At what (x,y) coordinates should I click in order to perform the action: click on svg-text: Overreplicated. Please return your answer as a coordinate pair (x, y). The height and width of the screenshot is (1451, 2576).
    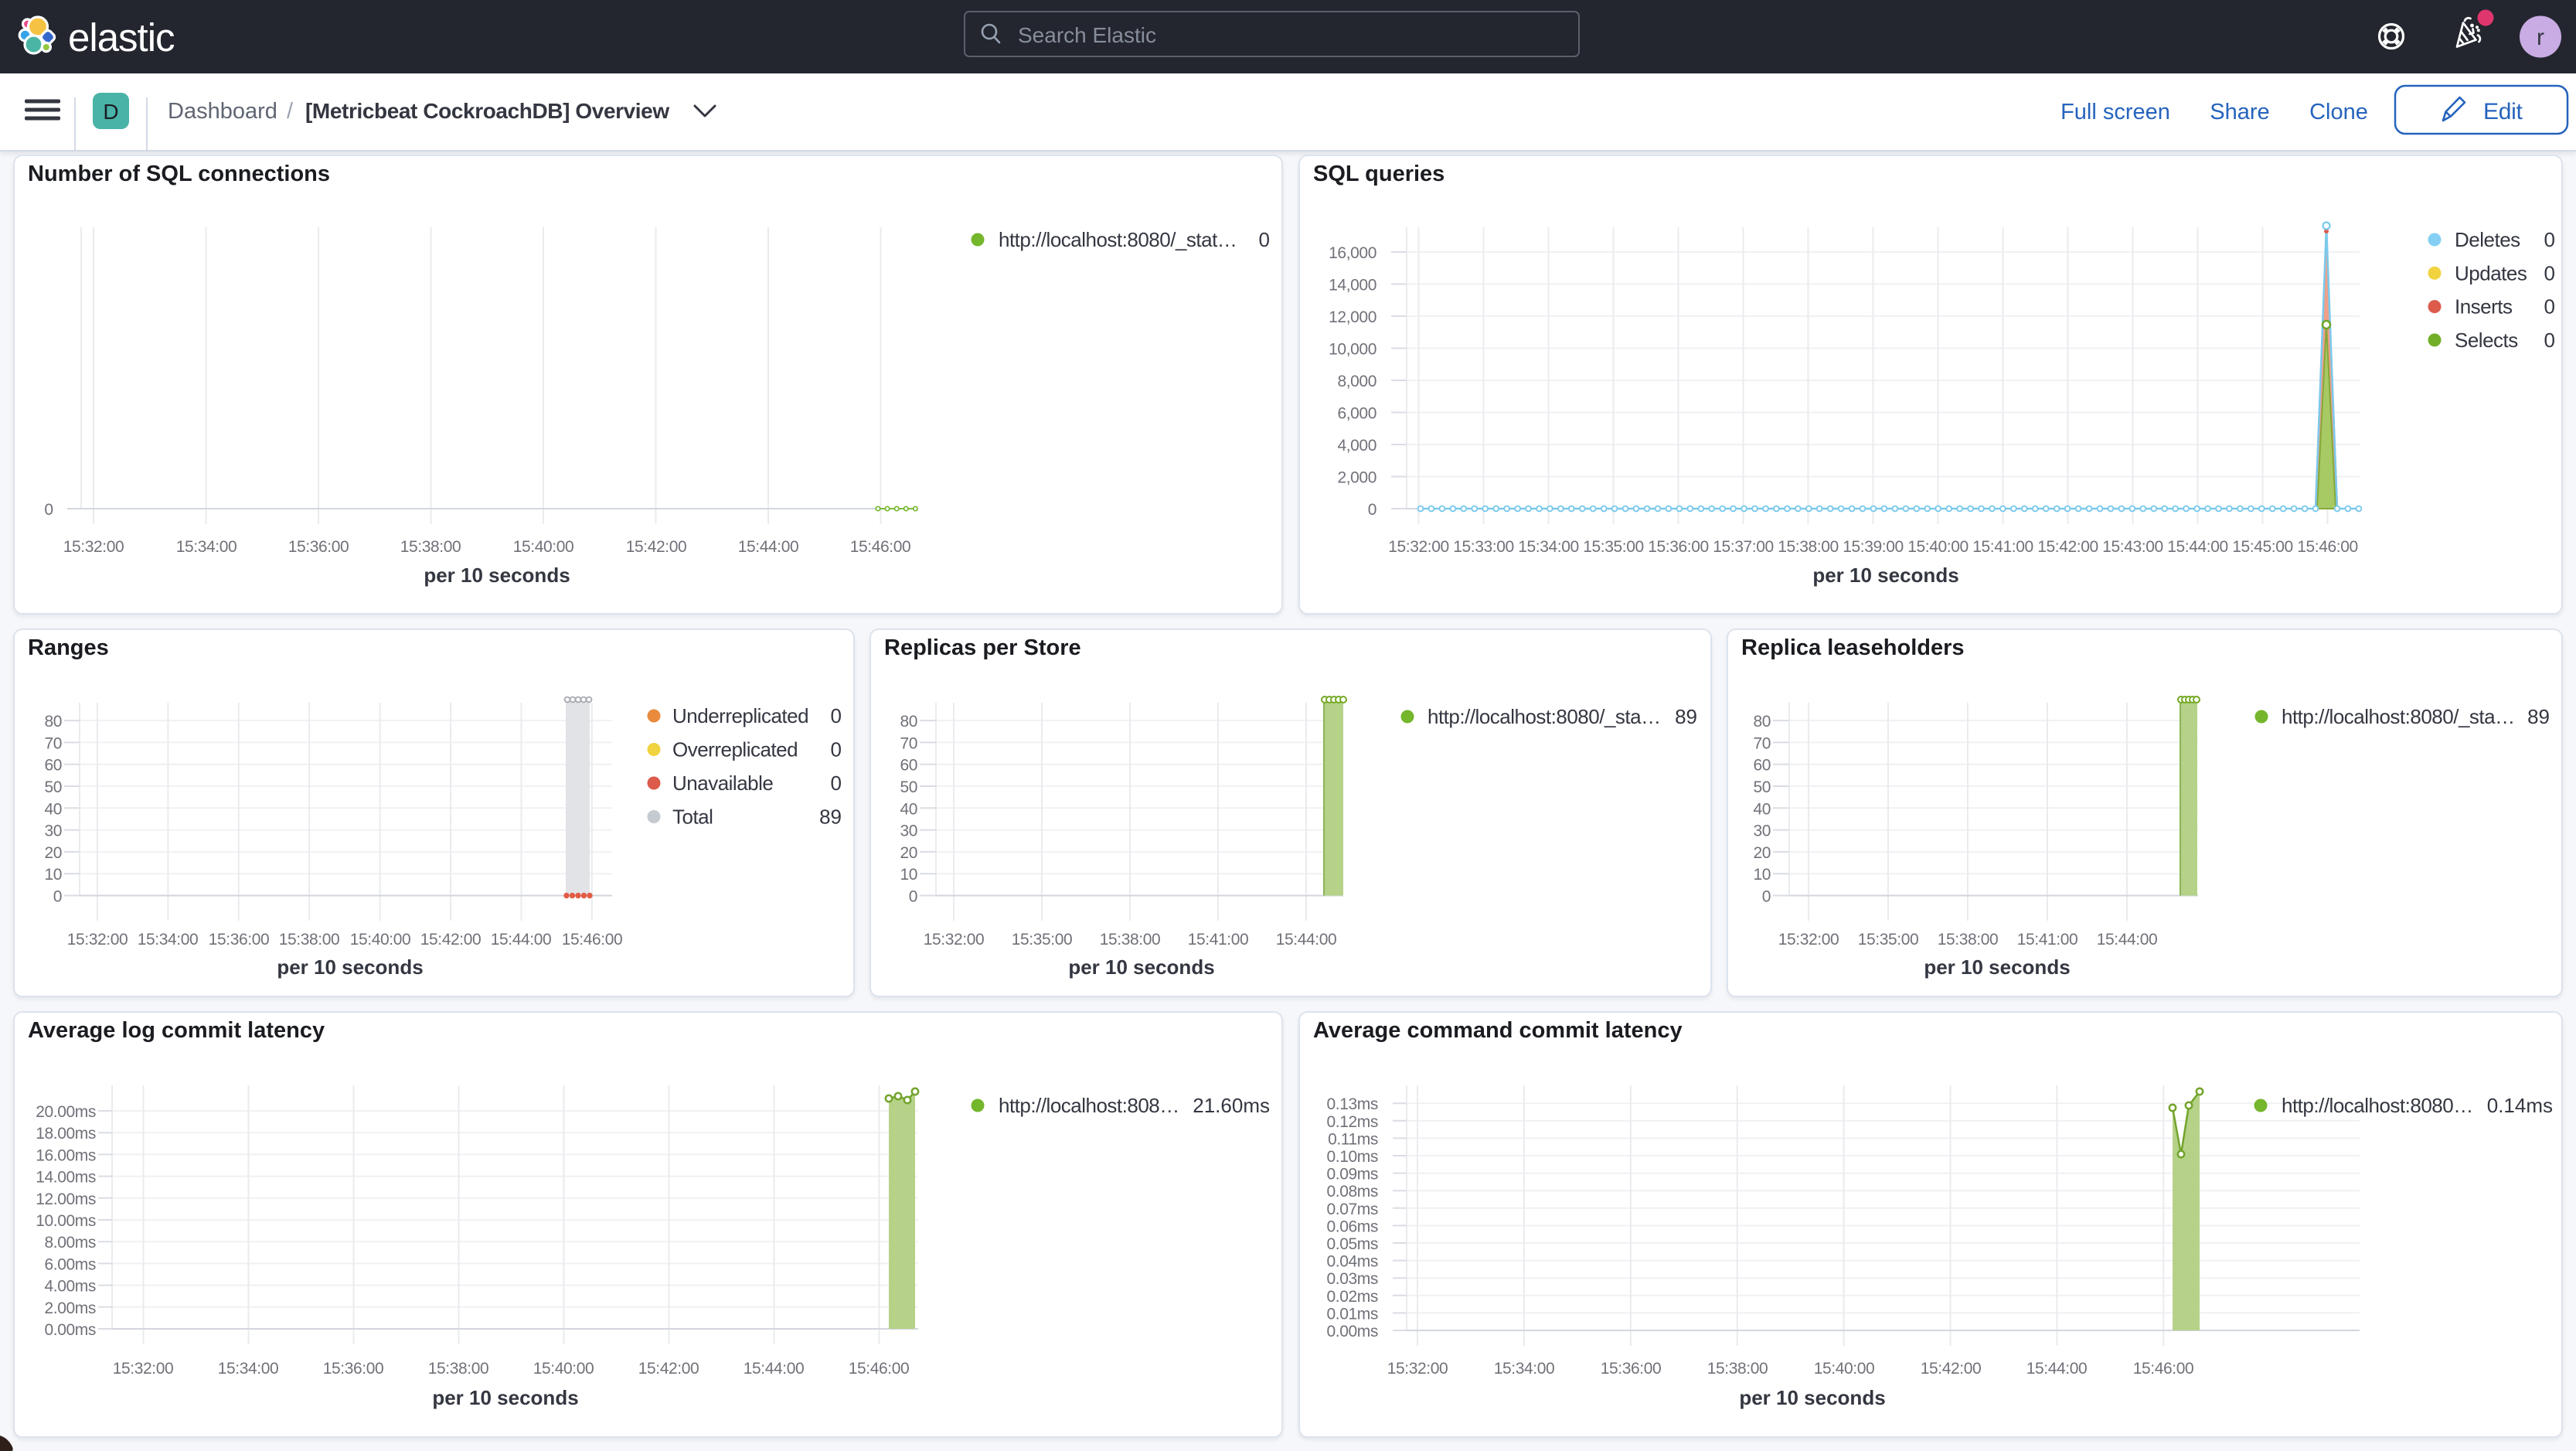
    Looking at the image, I should click on (735, 749).